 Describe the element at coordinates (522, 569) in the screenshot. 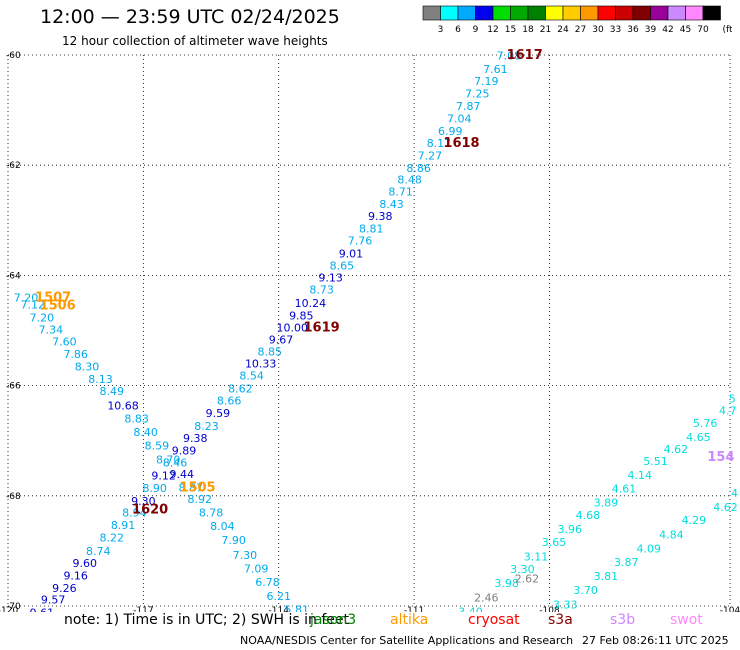

I see `wave-height-point: 3.30` at that location.